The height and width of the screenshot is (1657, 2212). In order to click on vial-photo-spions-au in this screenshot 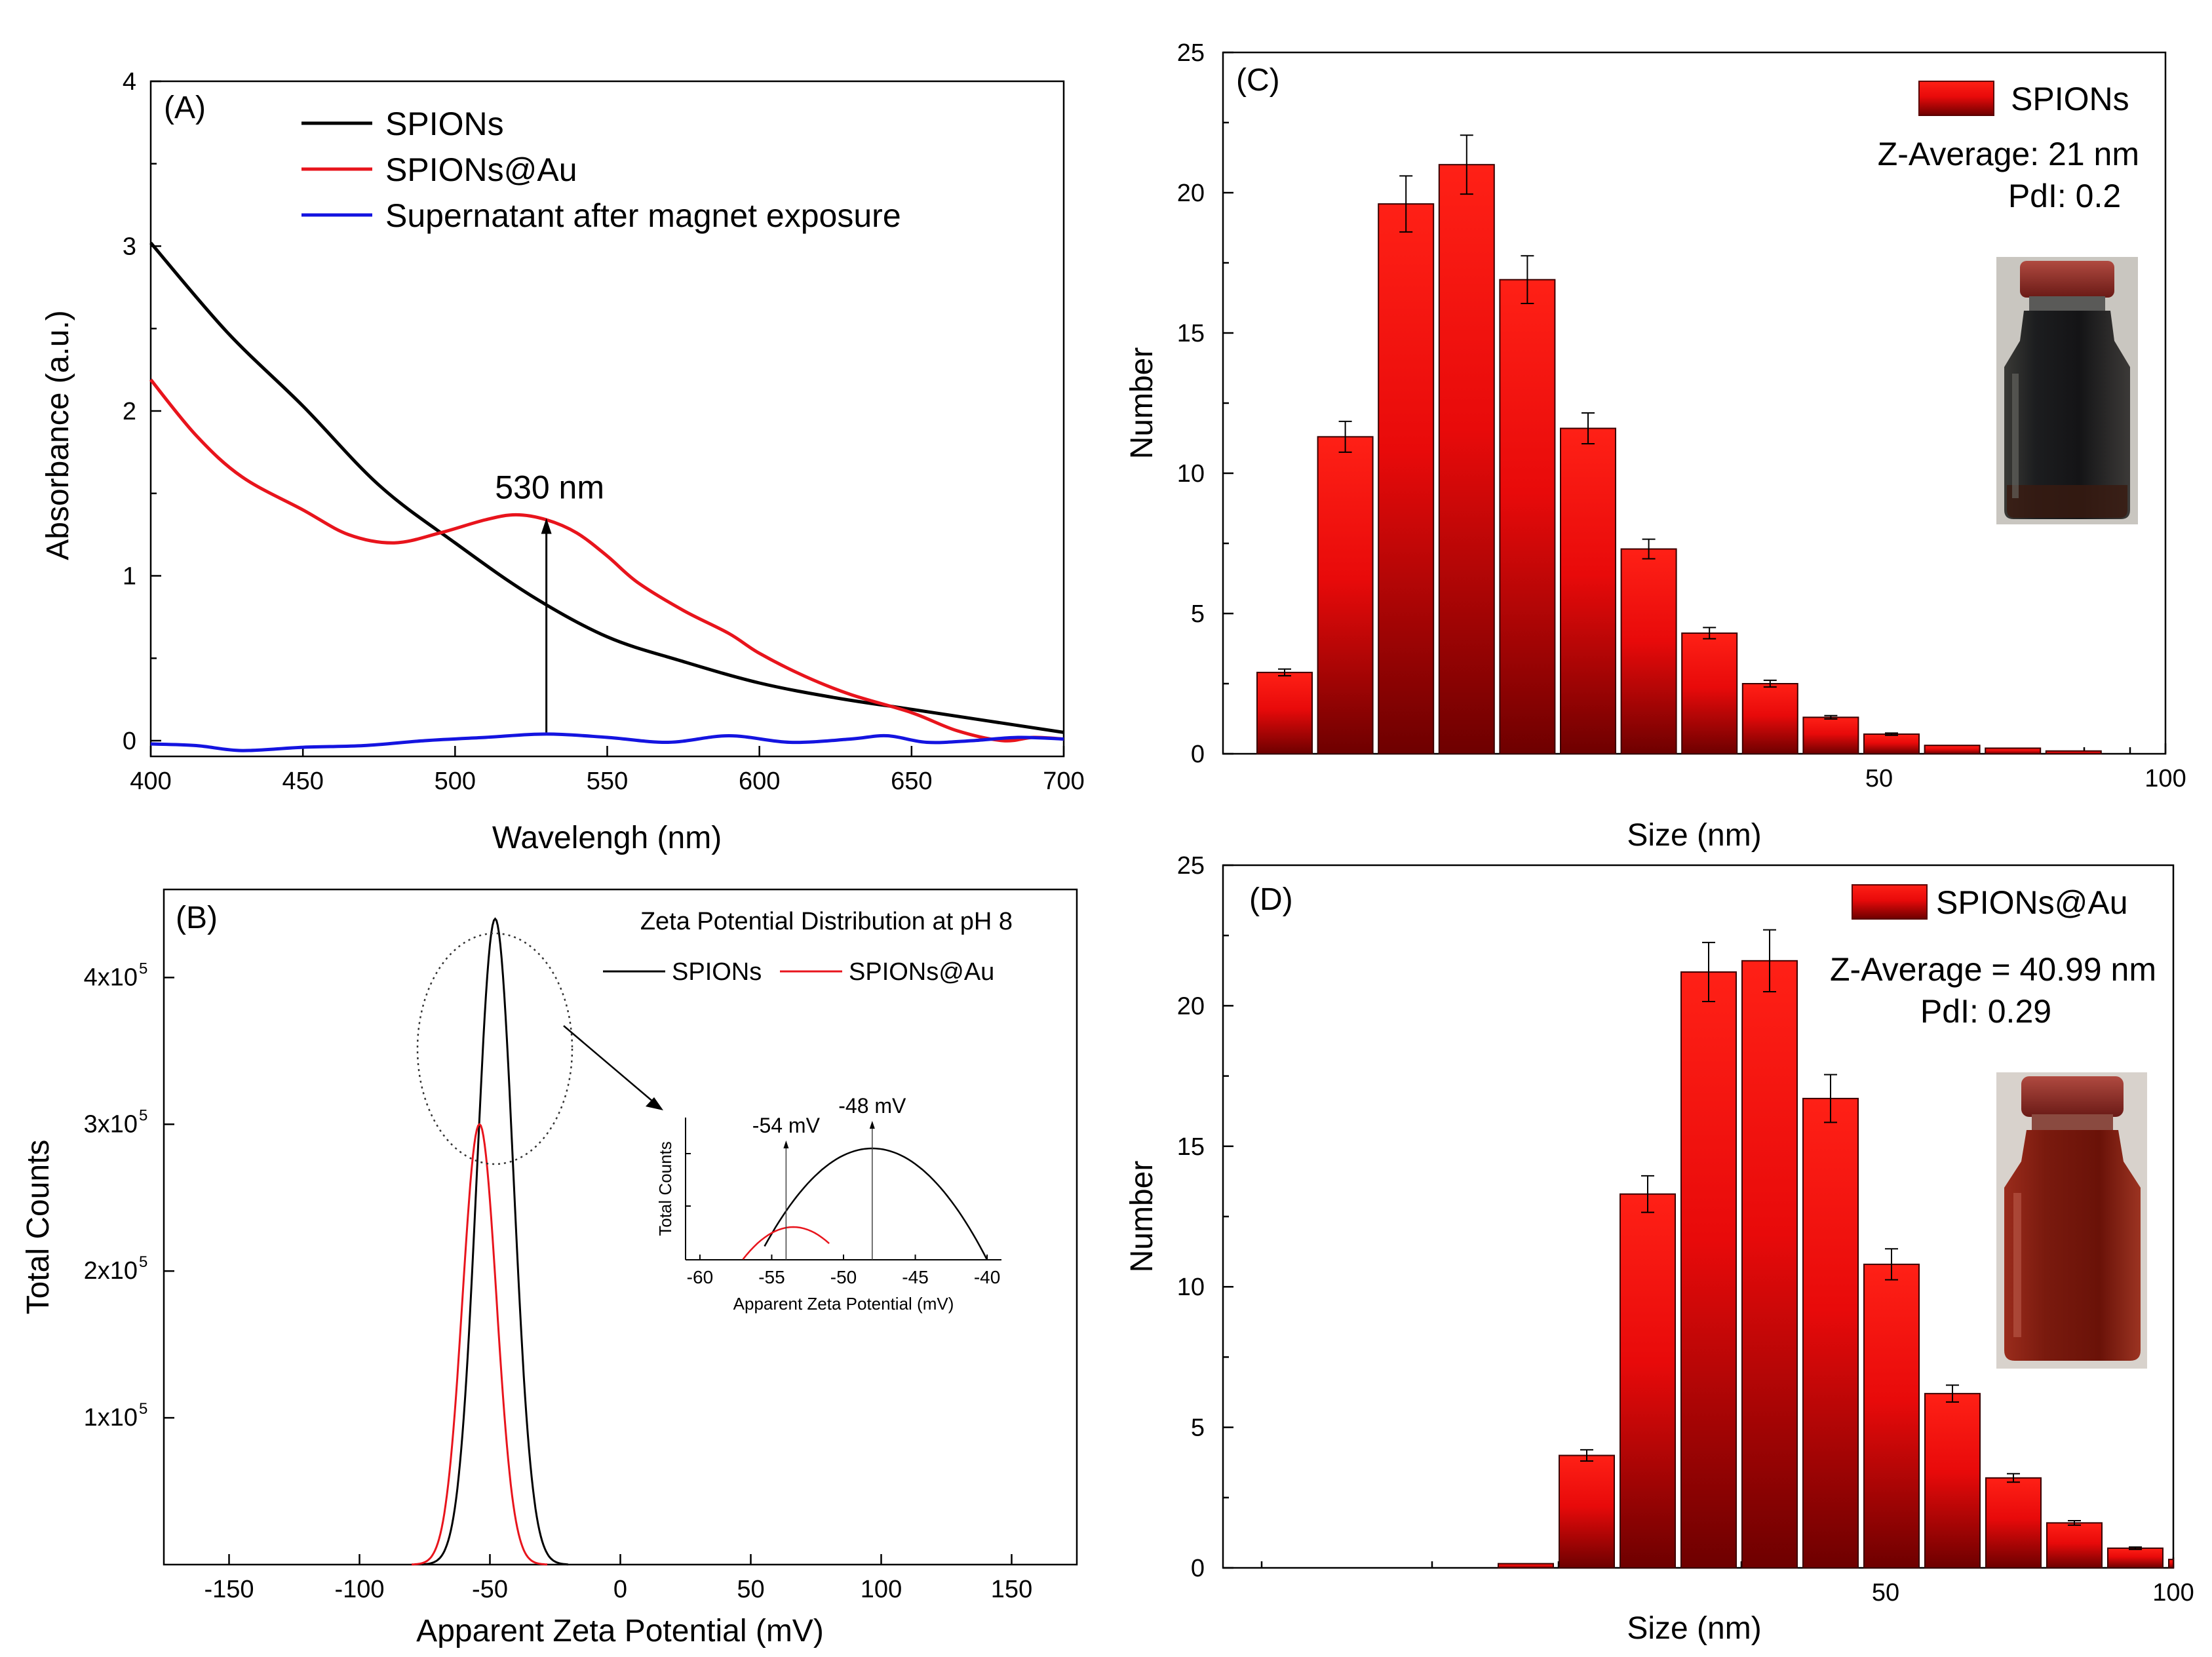, I will do `click(2071, 1220)`.